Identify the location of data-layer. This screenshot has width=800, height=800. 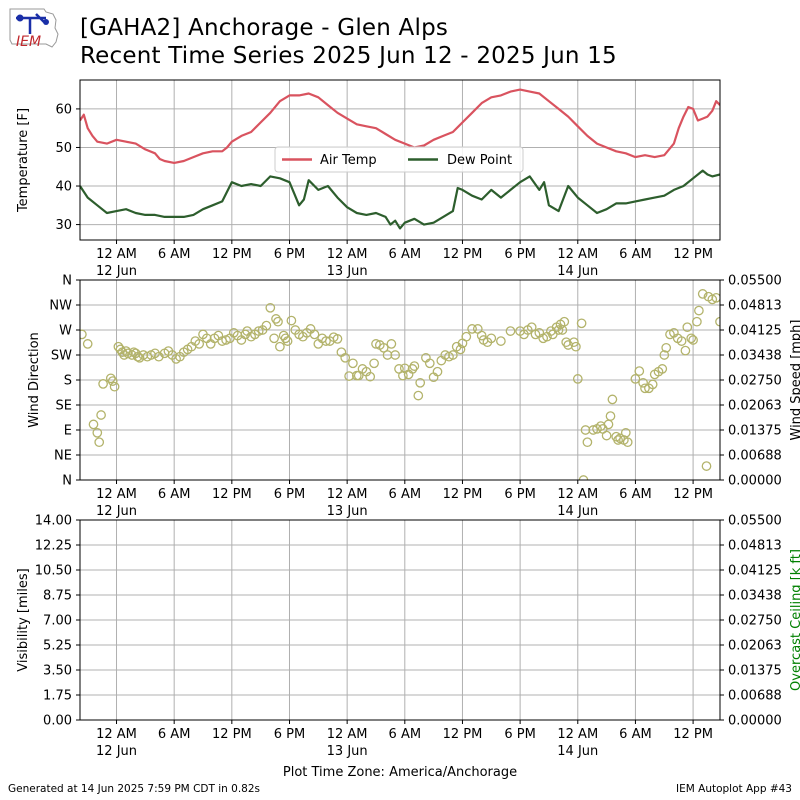
(400, 159).